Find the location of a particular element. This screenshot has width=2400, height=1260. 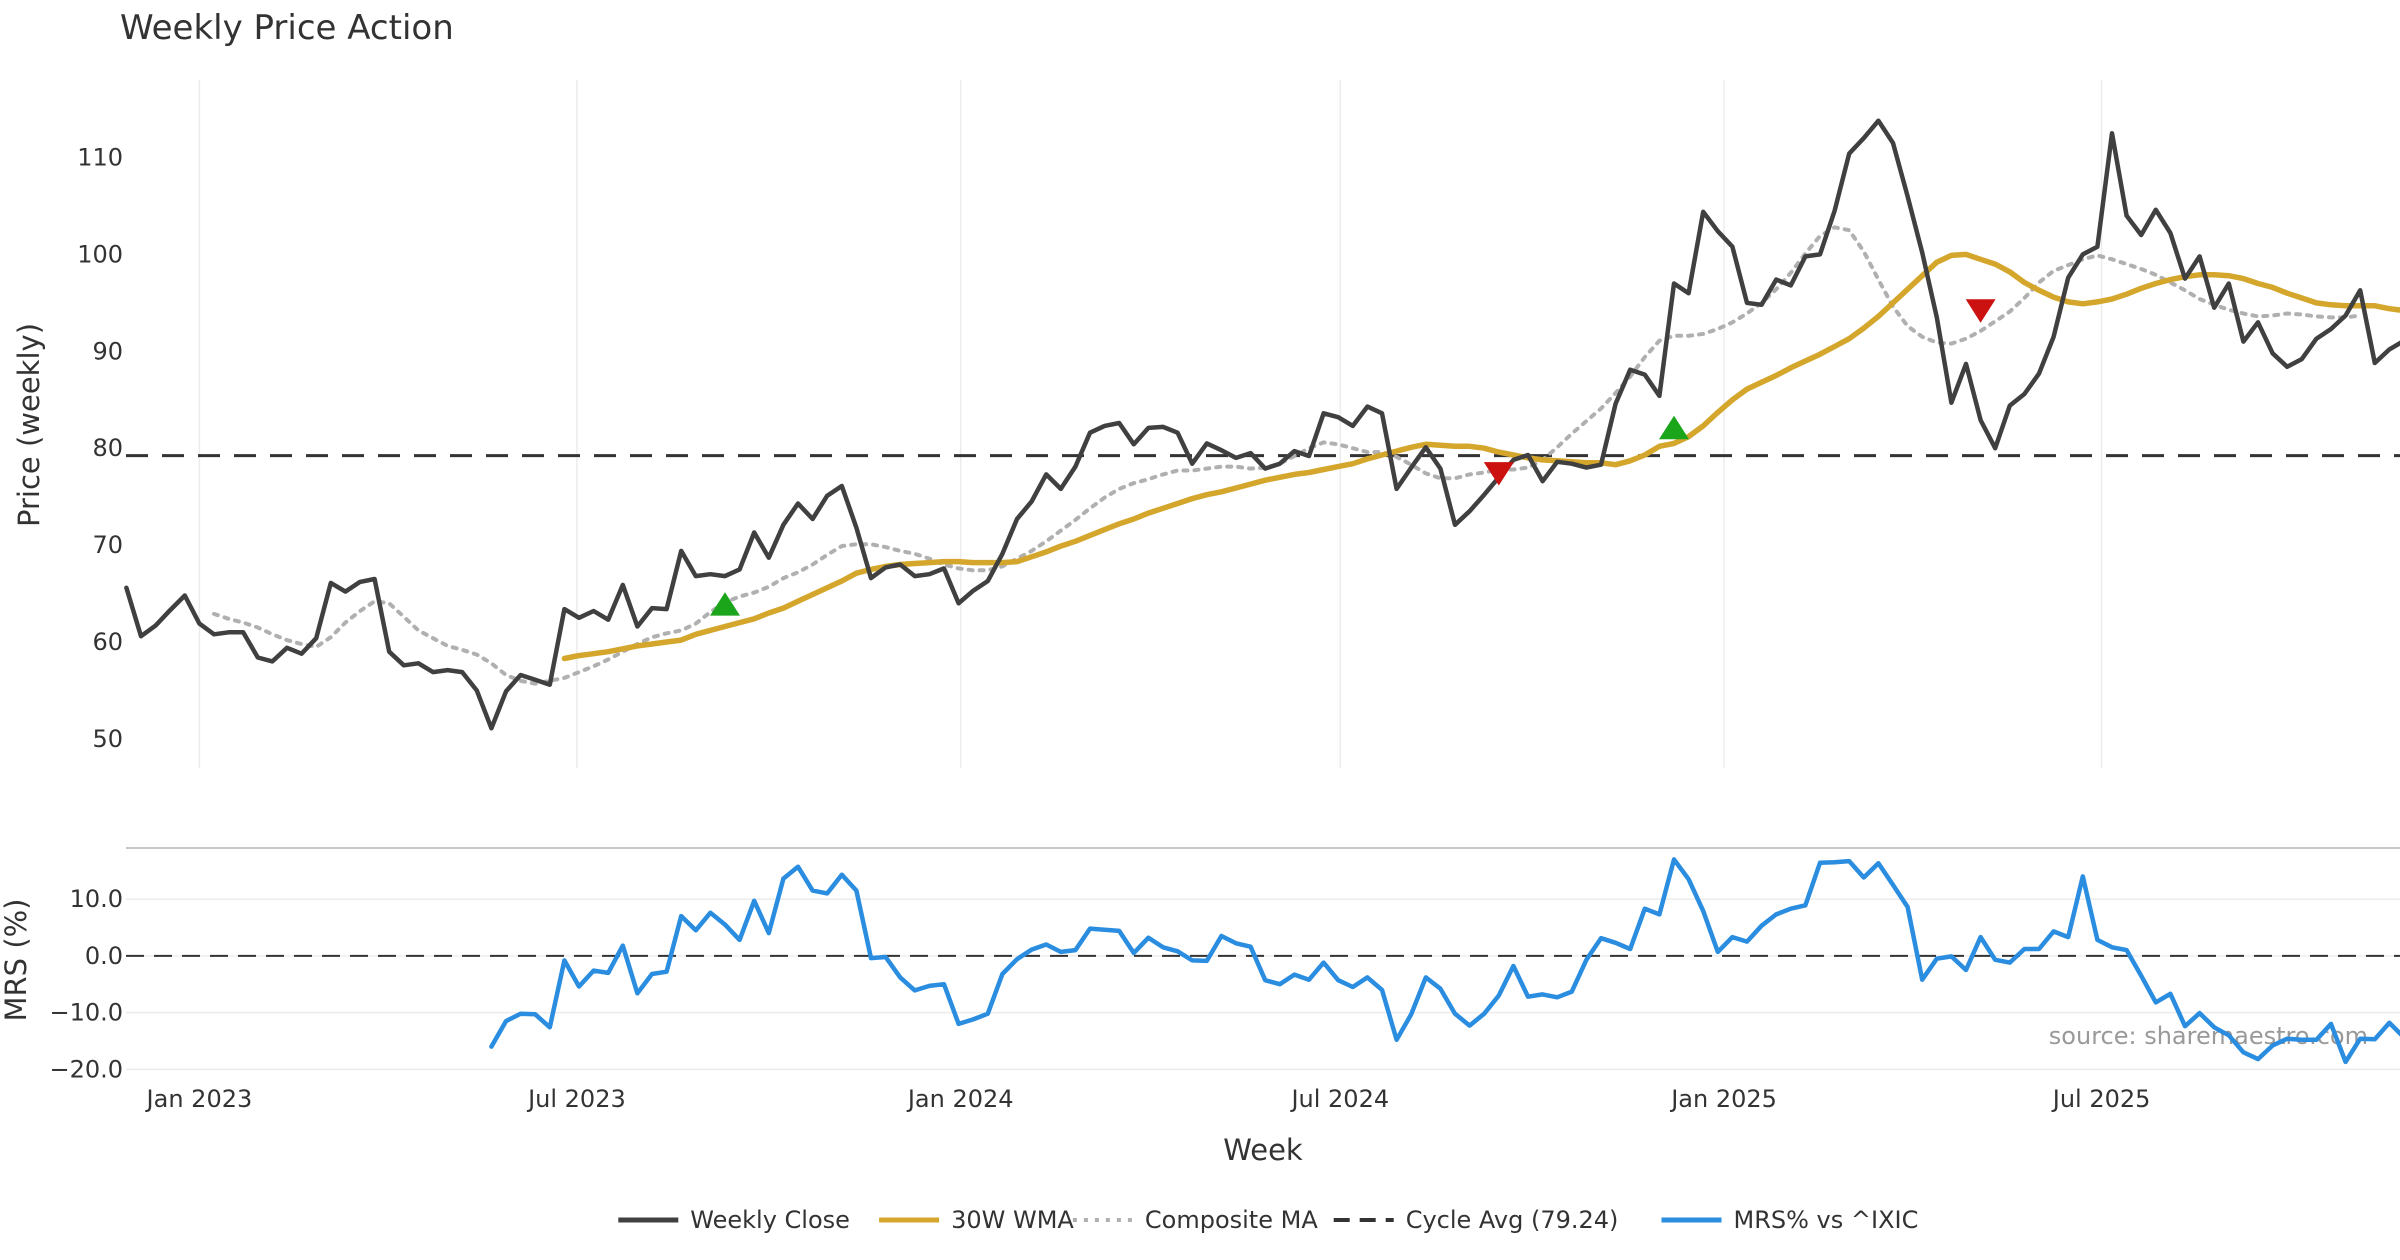

mrs-y-tick-label: 10.0 is located at coordinates (96, 899).